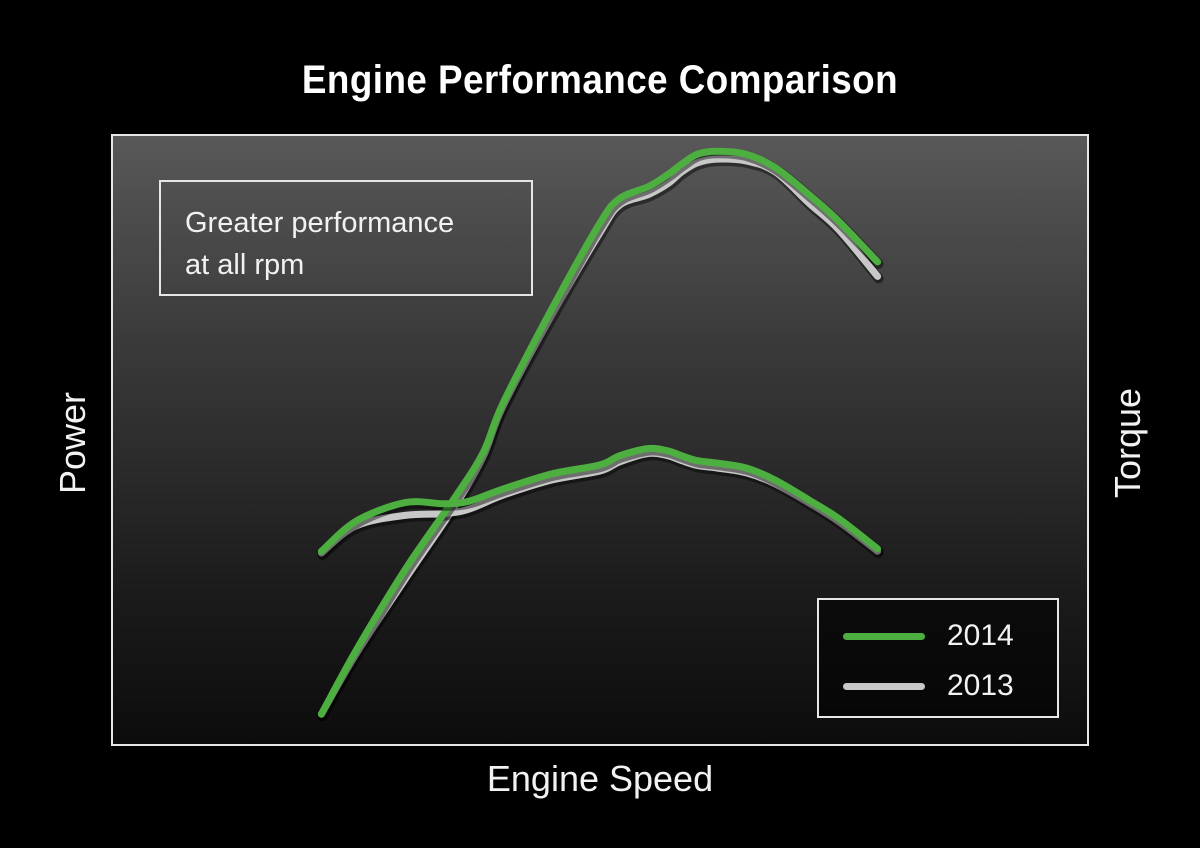  What do you see at coordinates (1127, 443) in the screenshot?
I see `y-axis-label-right: Torque` at bounding box center [1127, 443].